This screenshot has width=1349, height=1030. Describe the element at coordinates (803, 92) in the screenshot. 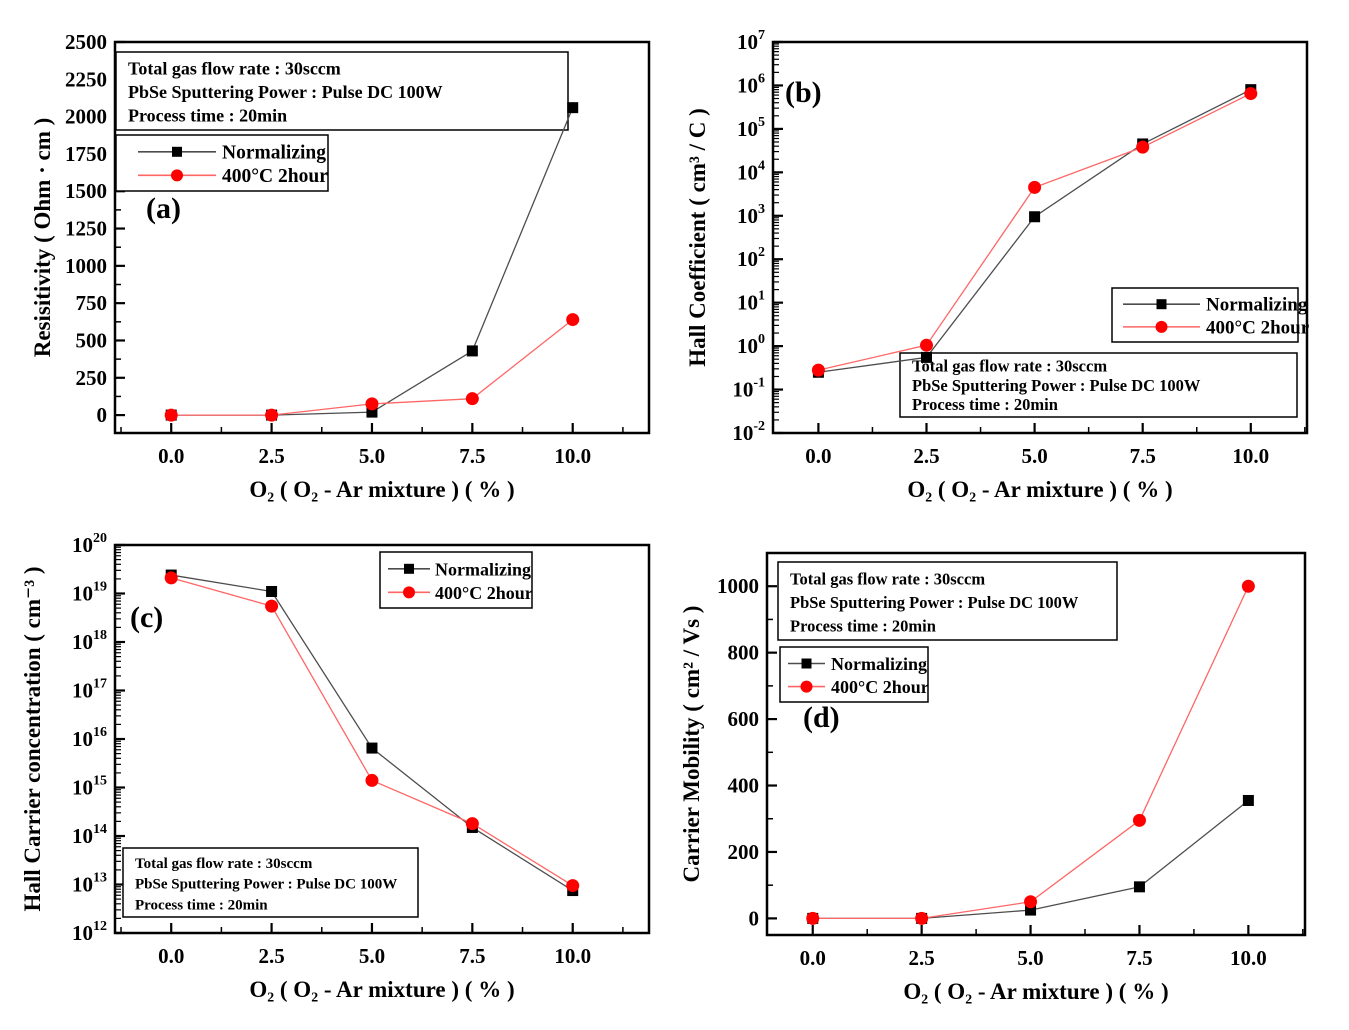

I see `panel-label: (b)` at that location.